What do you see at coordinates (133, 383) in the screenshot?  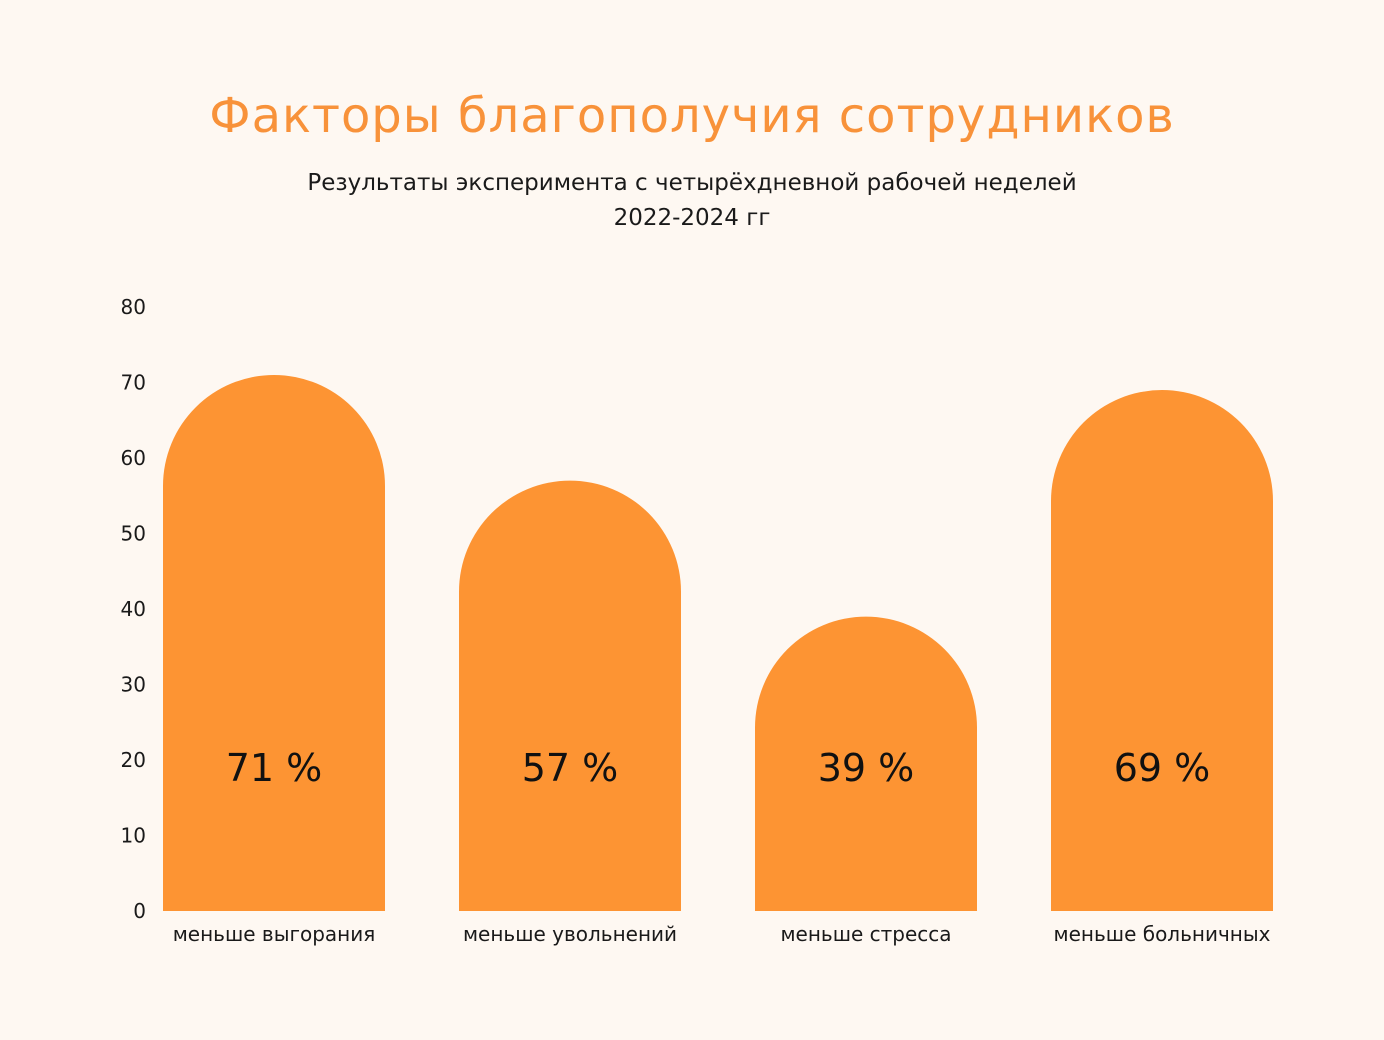 I see `y-tick-label: 70` at bounding box center [133, 383].